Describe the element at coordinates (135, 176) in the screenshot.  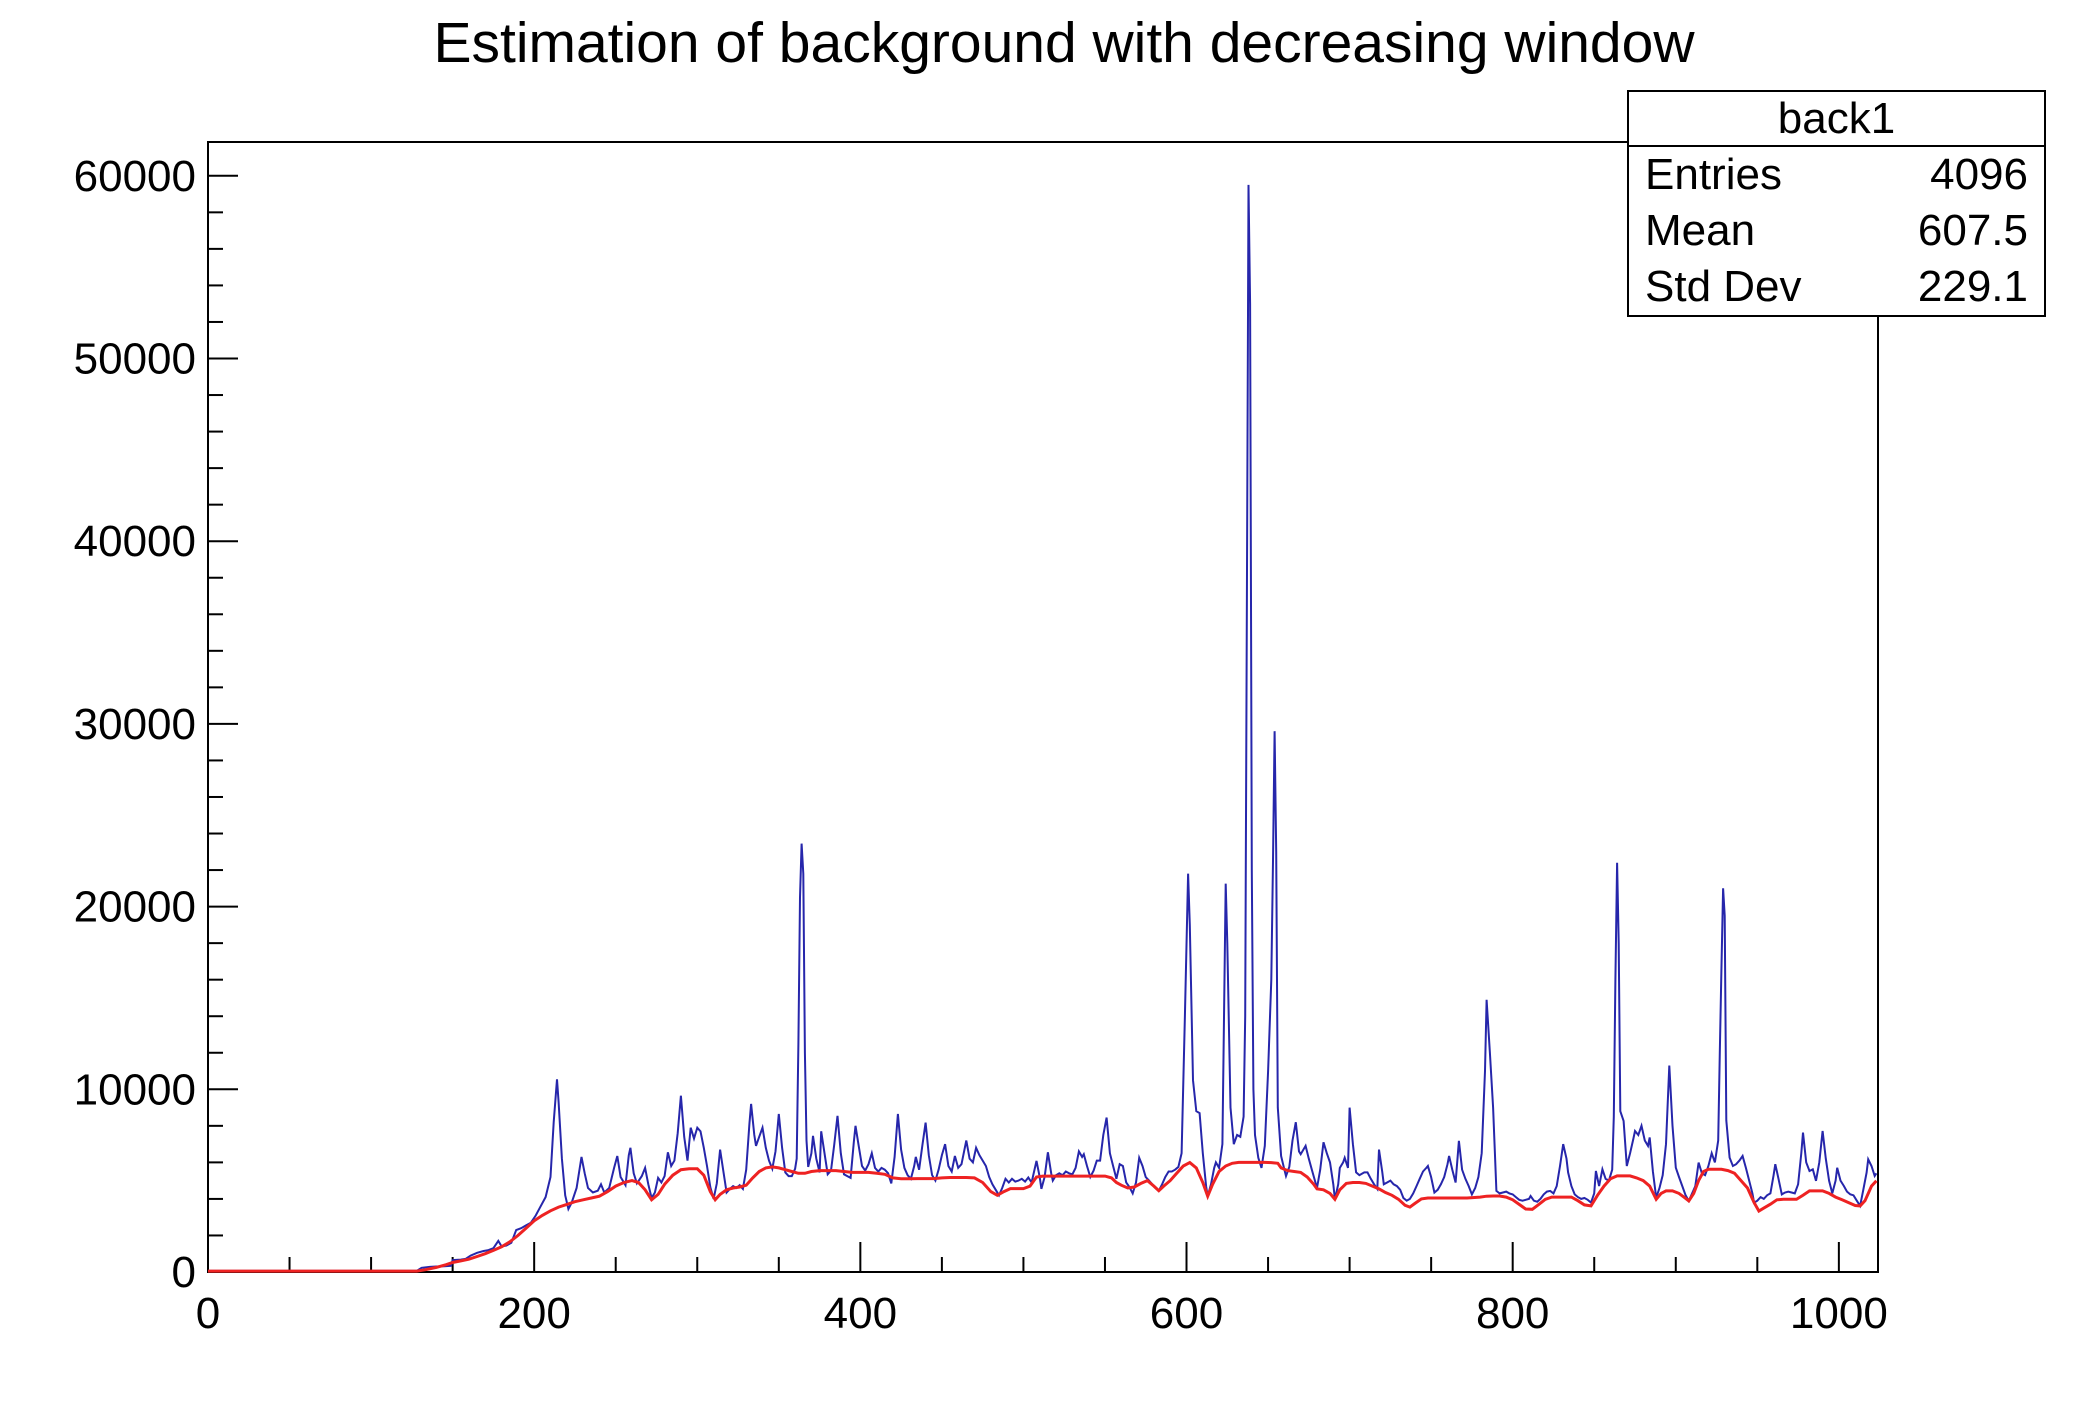
I see `y-axis-tick-label: 60000` at that location.